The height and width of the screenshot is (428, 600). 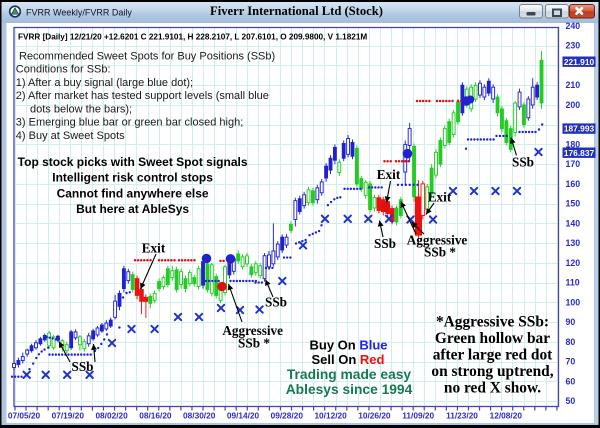 I want to click on svg-text: 150, so click(x=573, y=204).